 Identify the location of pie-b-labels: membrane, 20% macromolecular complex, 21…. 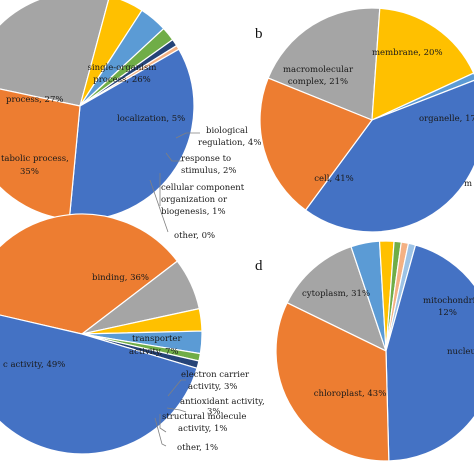
(378, 118).